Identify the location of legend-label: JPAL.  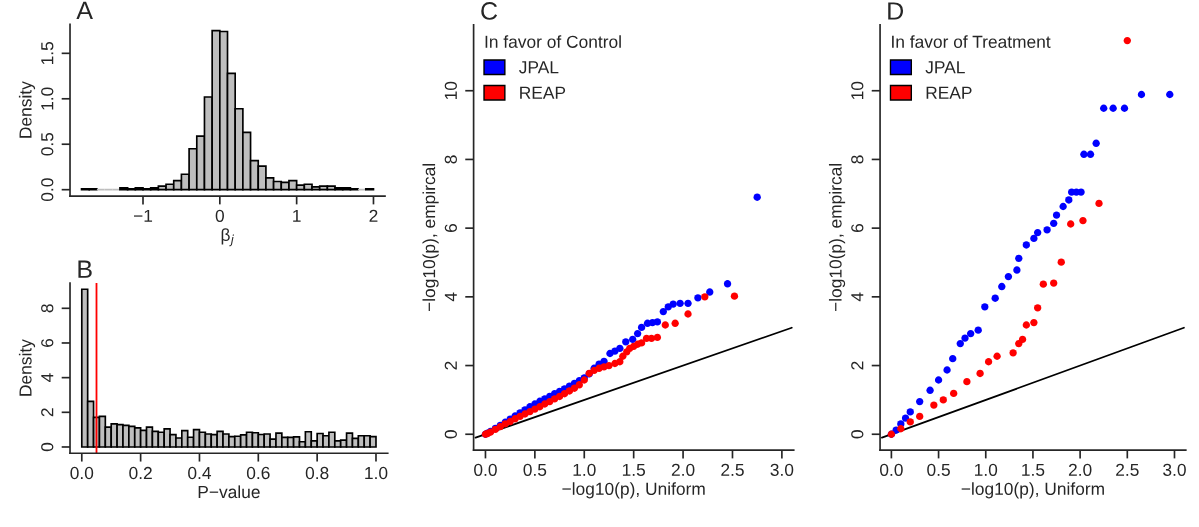
(945, 67).